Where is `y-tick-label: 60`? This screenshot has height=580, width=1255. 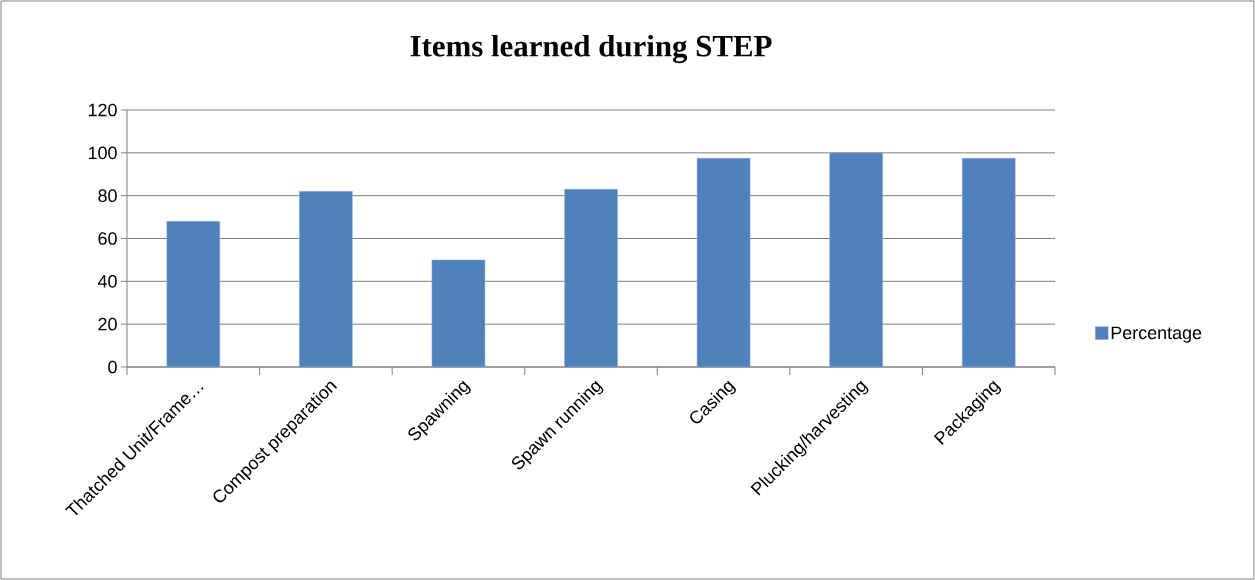
y-tick-label: 60 is located at coordinates (107, 238).